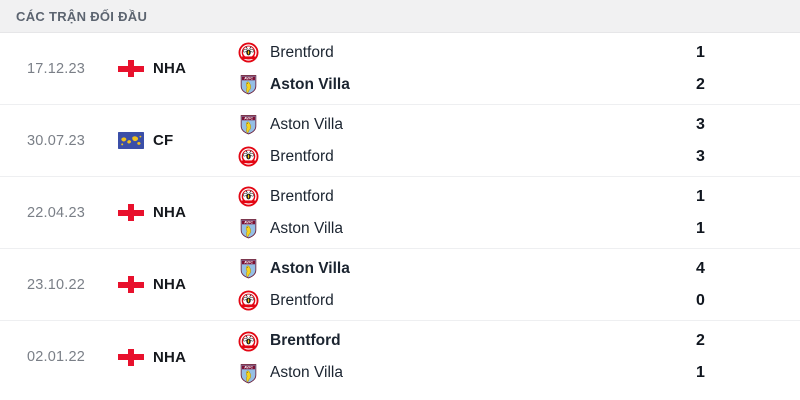 The image size is (800, 400). Describe the element at coordinates (131, 140) in the screenshot. I see `world-flag-icon` at that location.